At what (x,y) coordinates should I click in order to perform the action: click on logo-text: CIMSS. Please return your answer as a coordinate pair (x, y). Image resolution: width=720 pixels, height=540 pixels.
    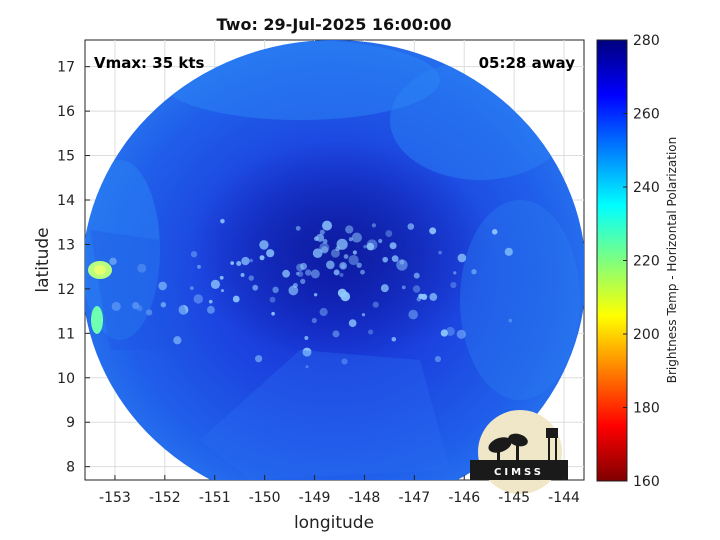
    Looking at the image, I should click on (519, 472).